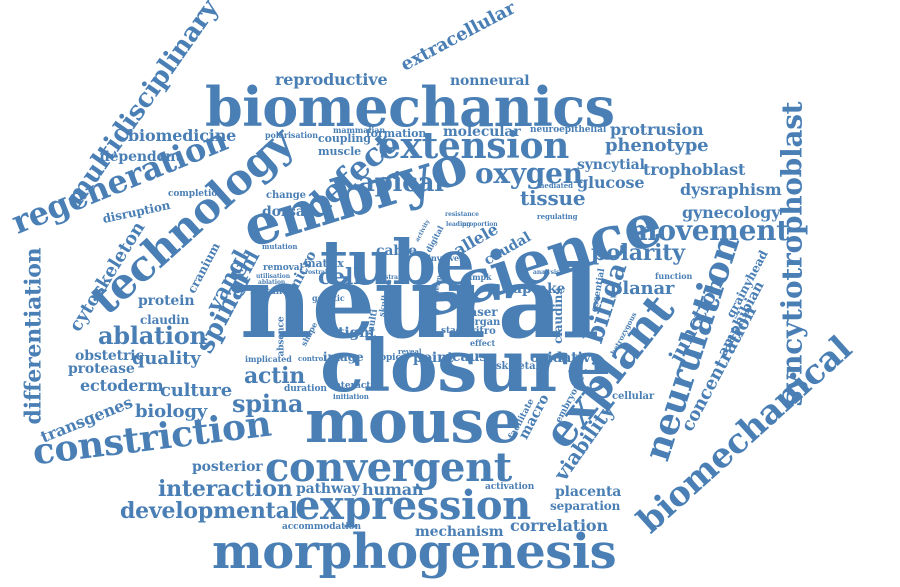 This screenshot has height=587, width=900. I want to click on word-closure: closure, so click(466, 365).